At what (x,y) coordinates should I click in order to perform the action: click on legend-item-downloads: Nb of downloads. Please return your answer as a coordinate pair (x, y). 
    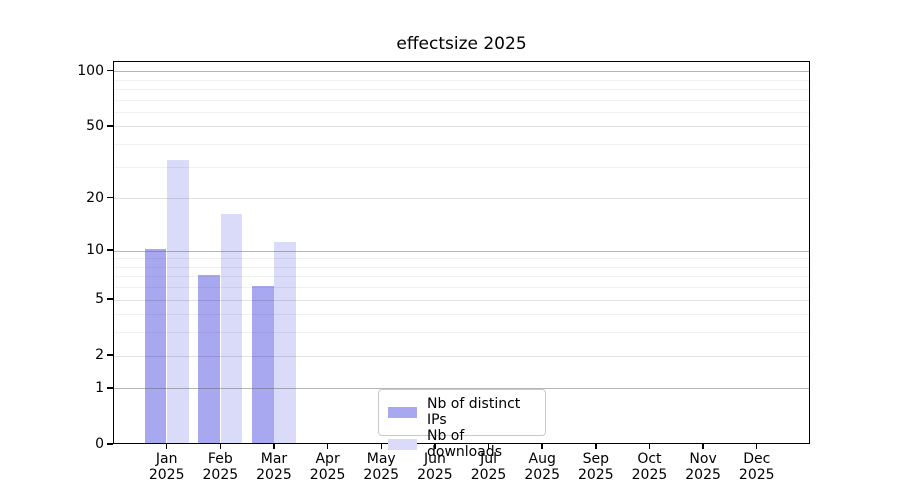
    Looking at the image, I should click on (462, 444).